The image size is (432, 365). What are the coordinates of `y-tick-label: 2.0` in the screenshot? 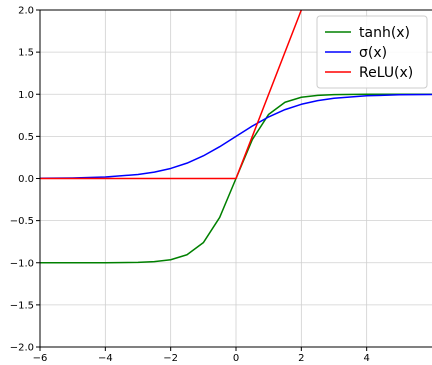 It's located at (26, 11).